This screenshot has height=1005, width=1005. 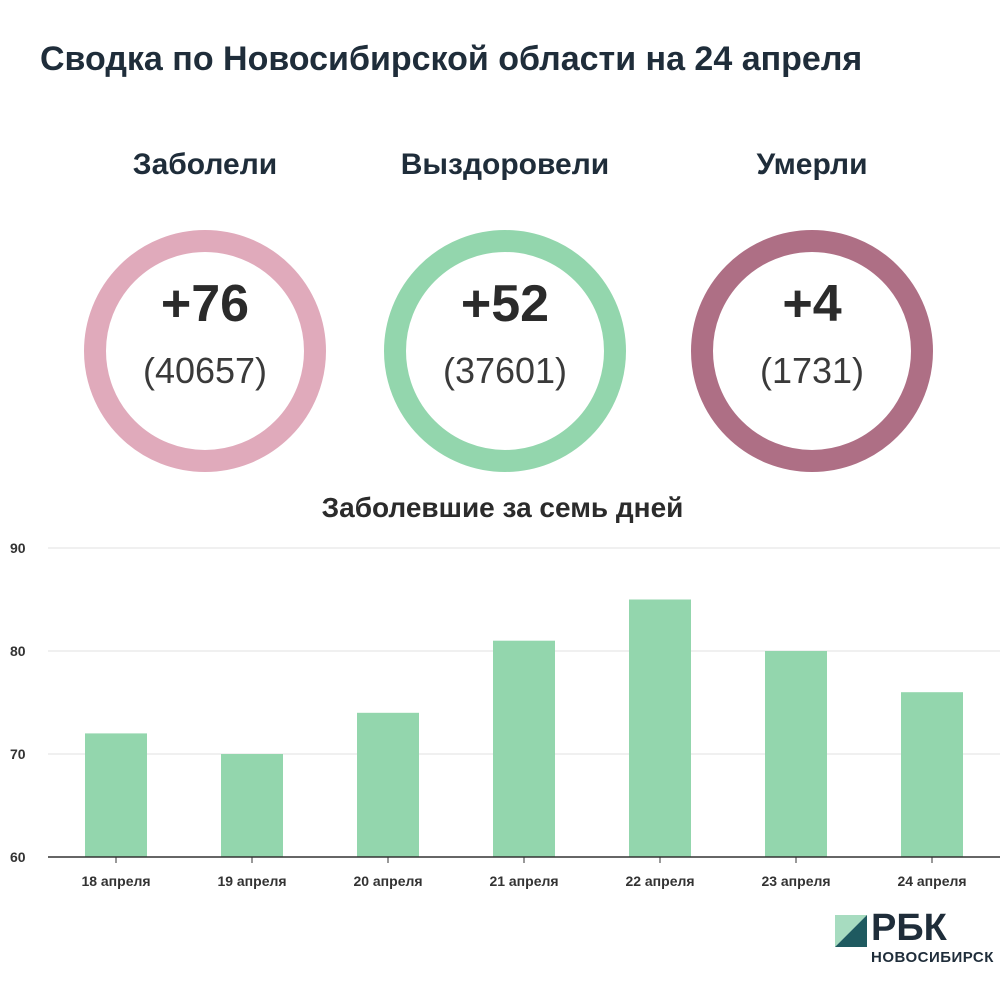 I want to click on chart-title: Заболевшие за семь дней, so click(x=502, y=507).